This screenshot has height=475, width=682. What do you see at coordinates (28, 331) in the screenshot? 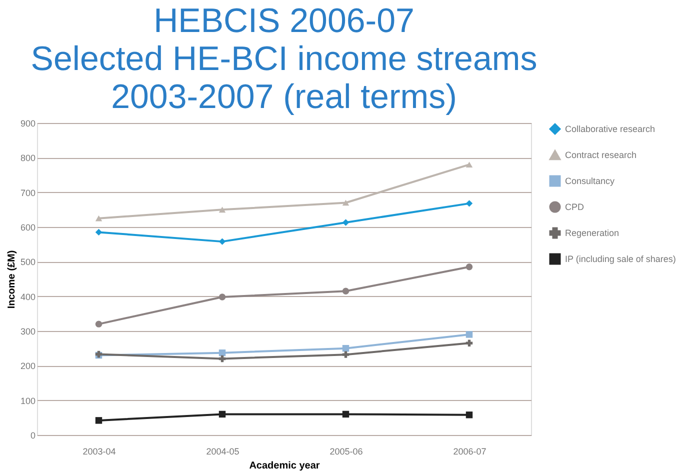
I see `y-tick-label: 300` at bounding box center [28, 331].